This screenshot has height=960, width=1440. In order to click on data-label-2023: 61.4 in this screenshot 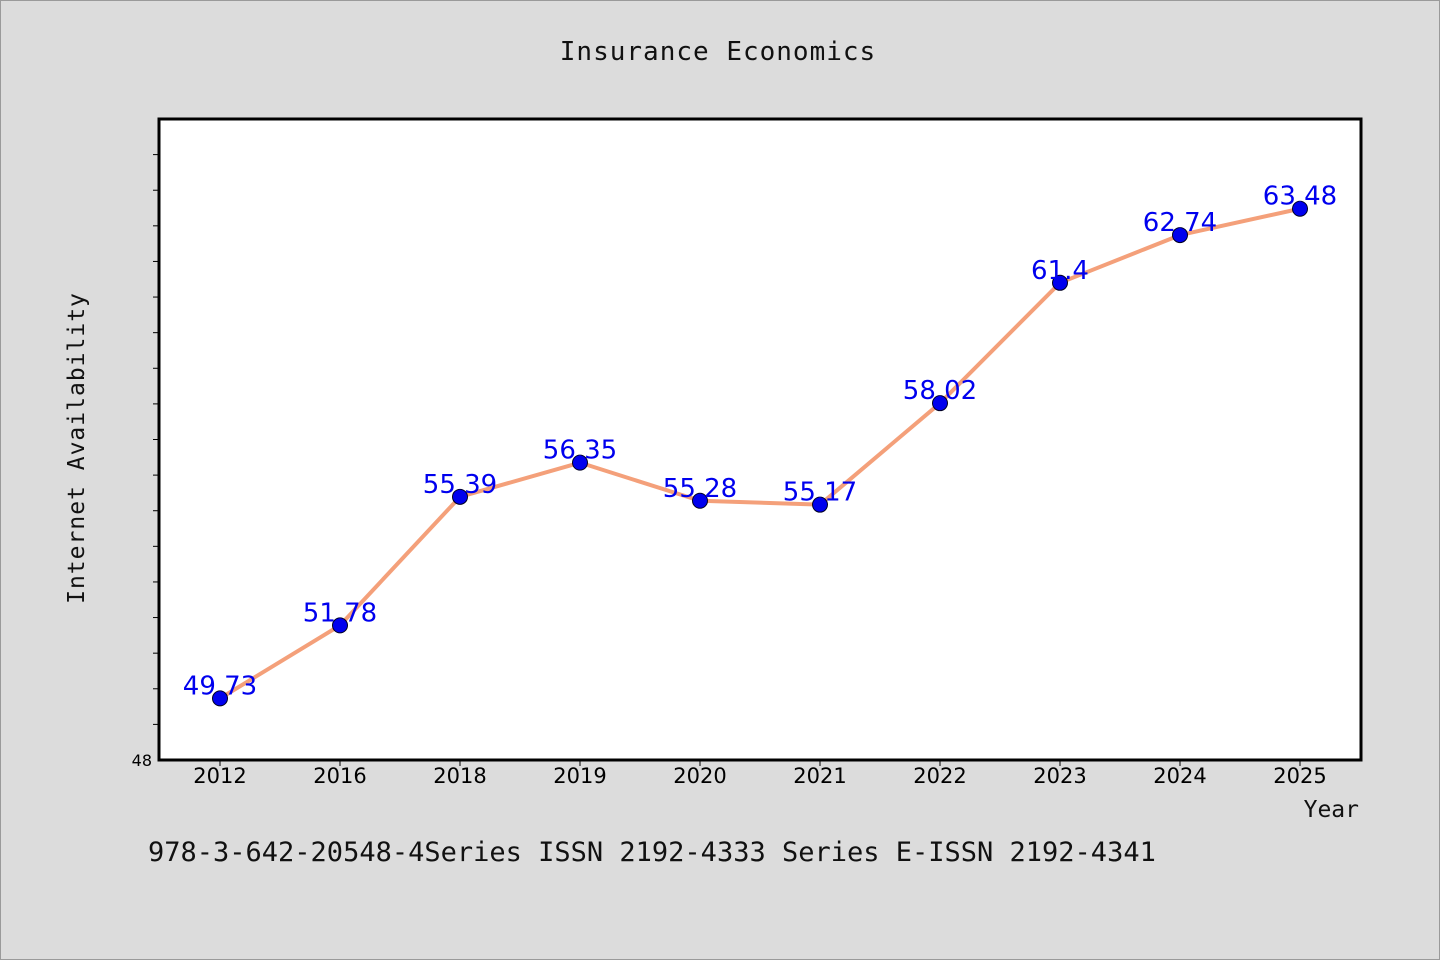, I will do `click(1060, 271)`.